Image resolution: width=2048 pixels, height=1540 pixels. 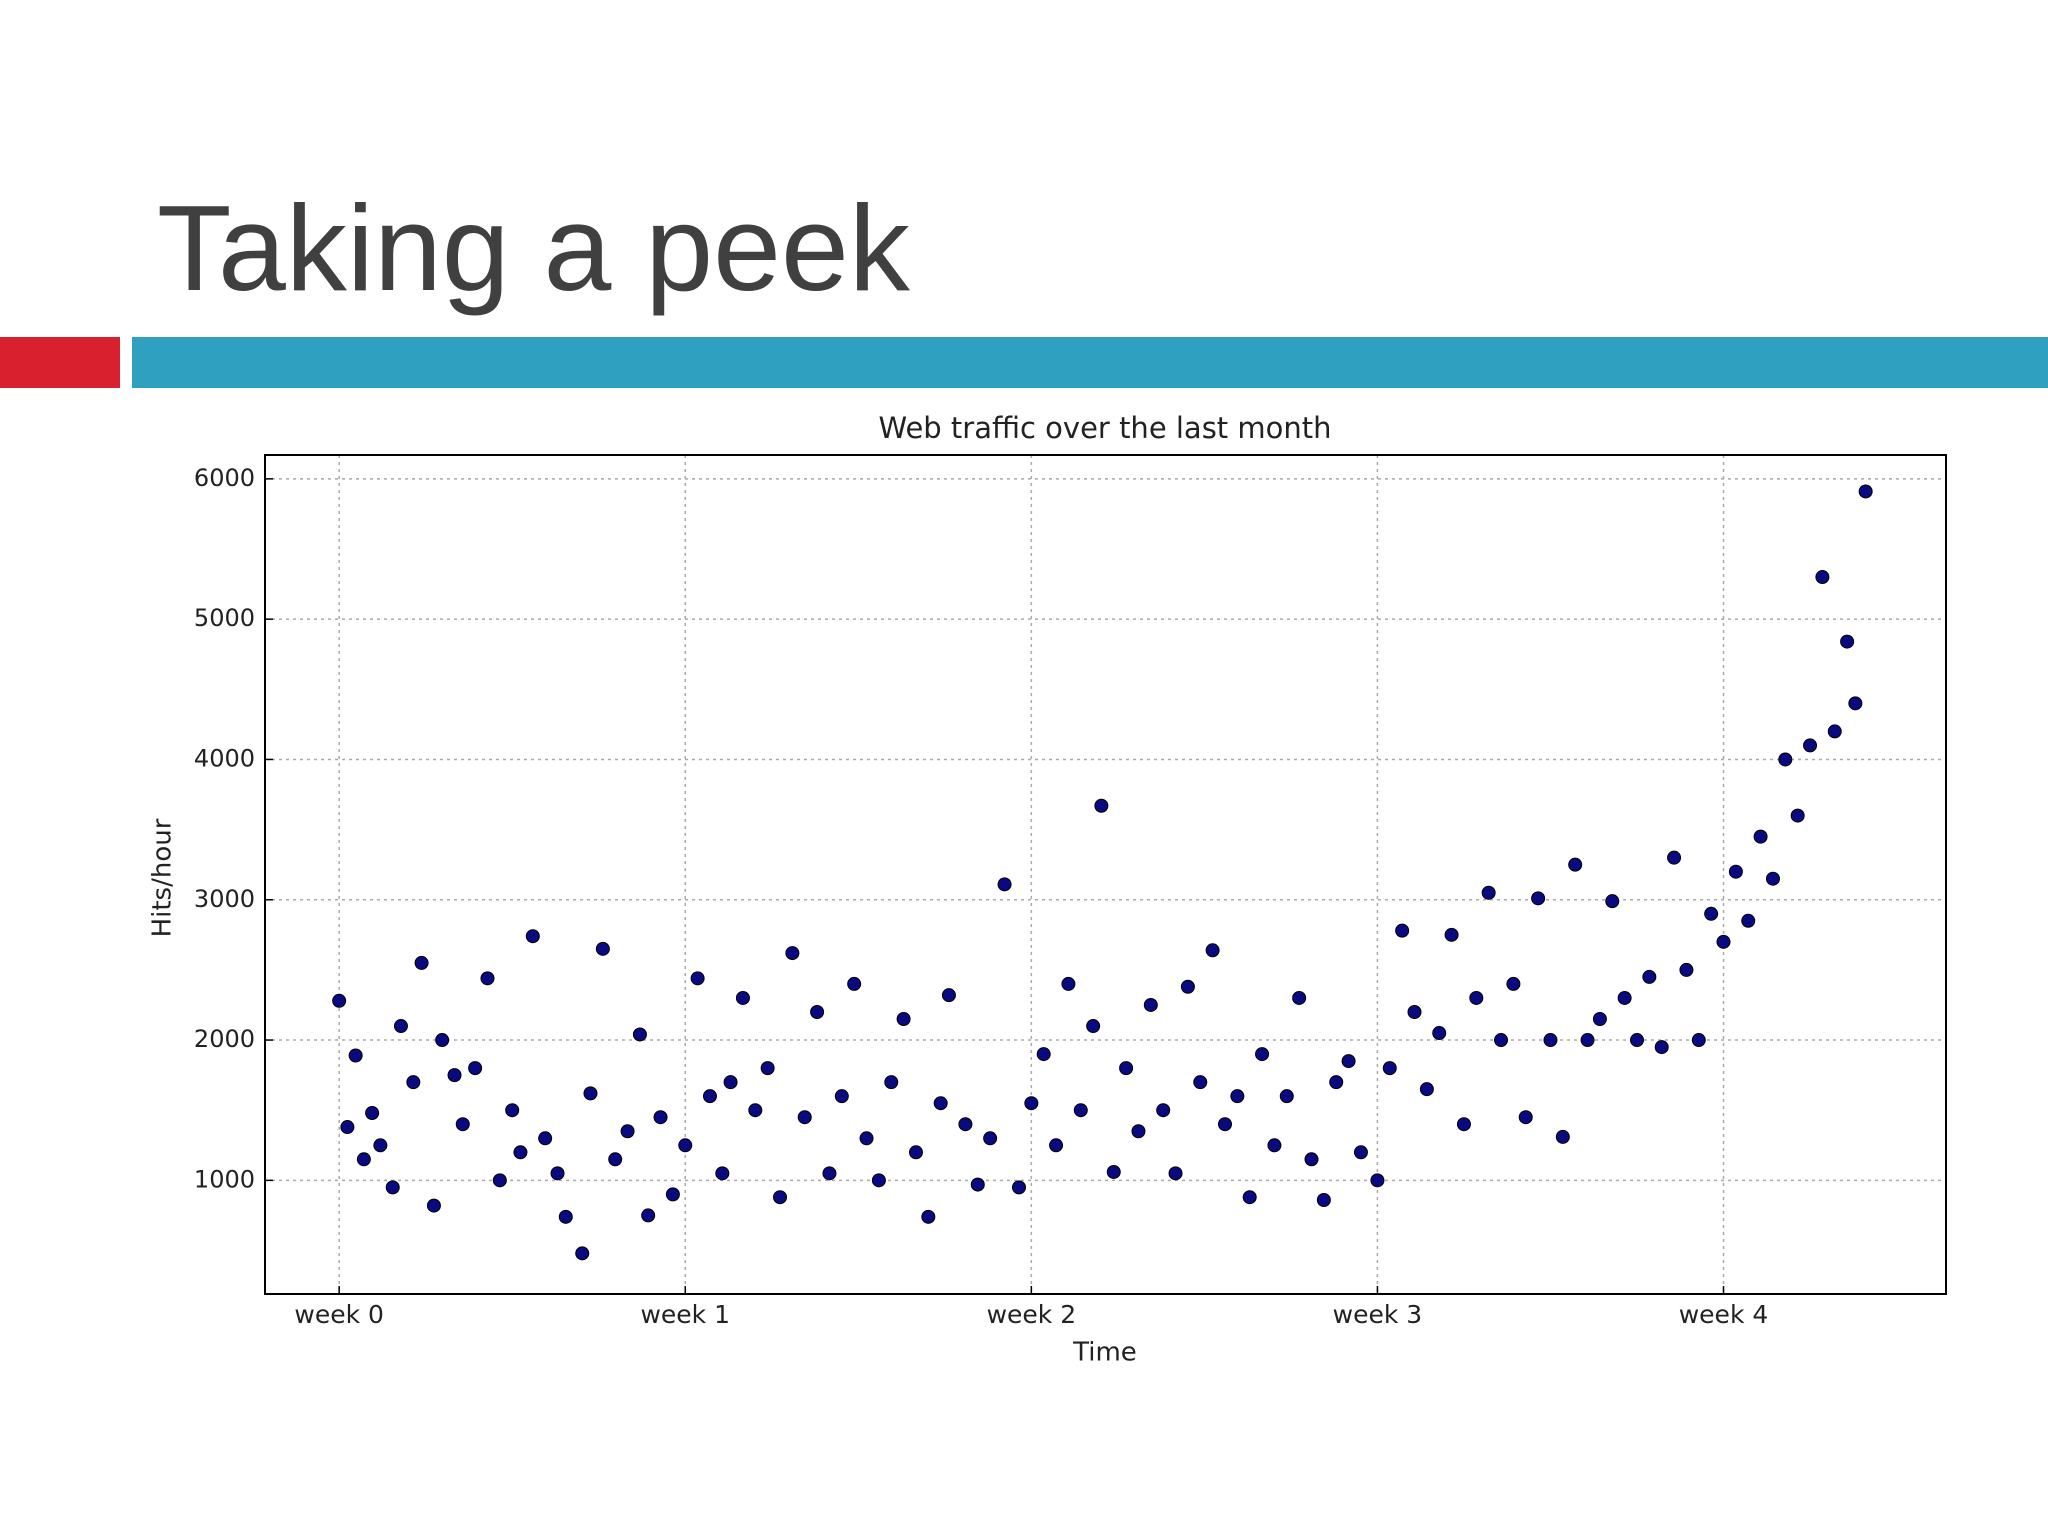 I want to click on x-tick-label: week 2, so click(x=1032, y=1314).